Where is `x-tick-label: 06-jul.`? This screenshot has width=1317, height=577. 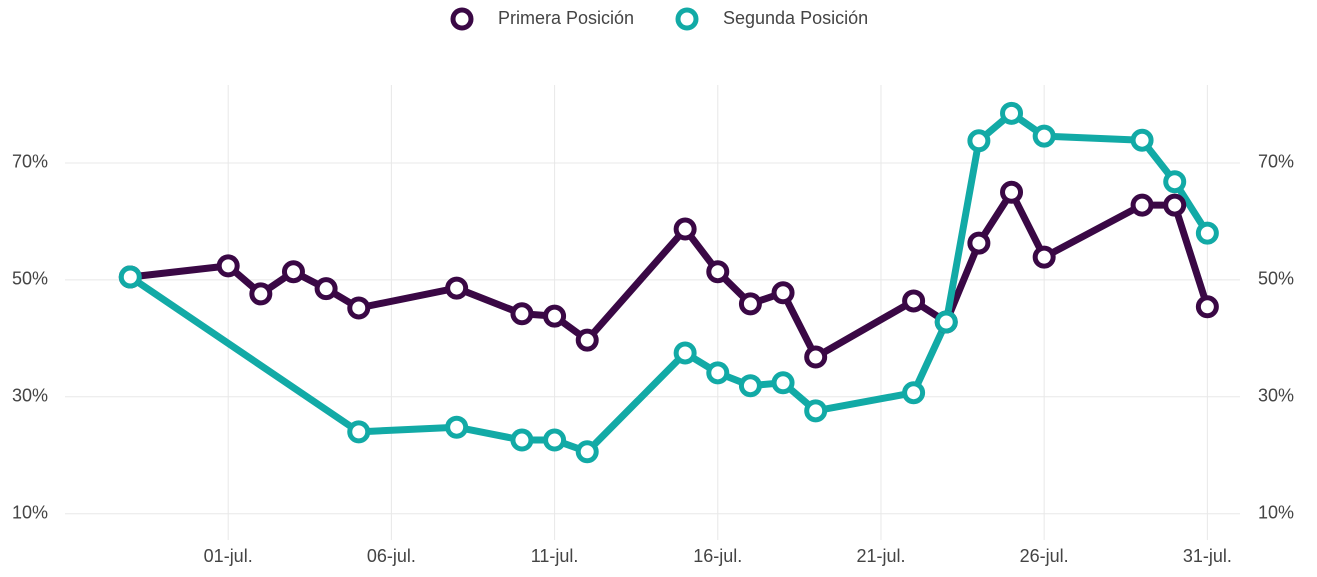
x-tick-label: 06-jul. is located at coordinates (391, 556).